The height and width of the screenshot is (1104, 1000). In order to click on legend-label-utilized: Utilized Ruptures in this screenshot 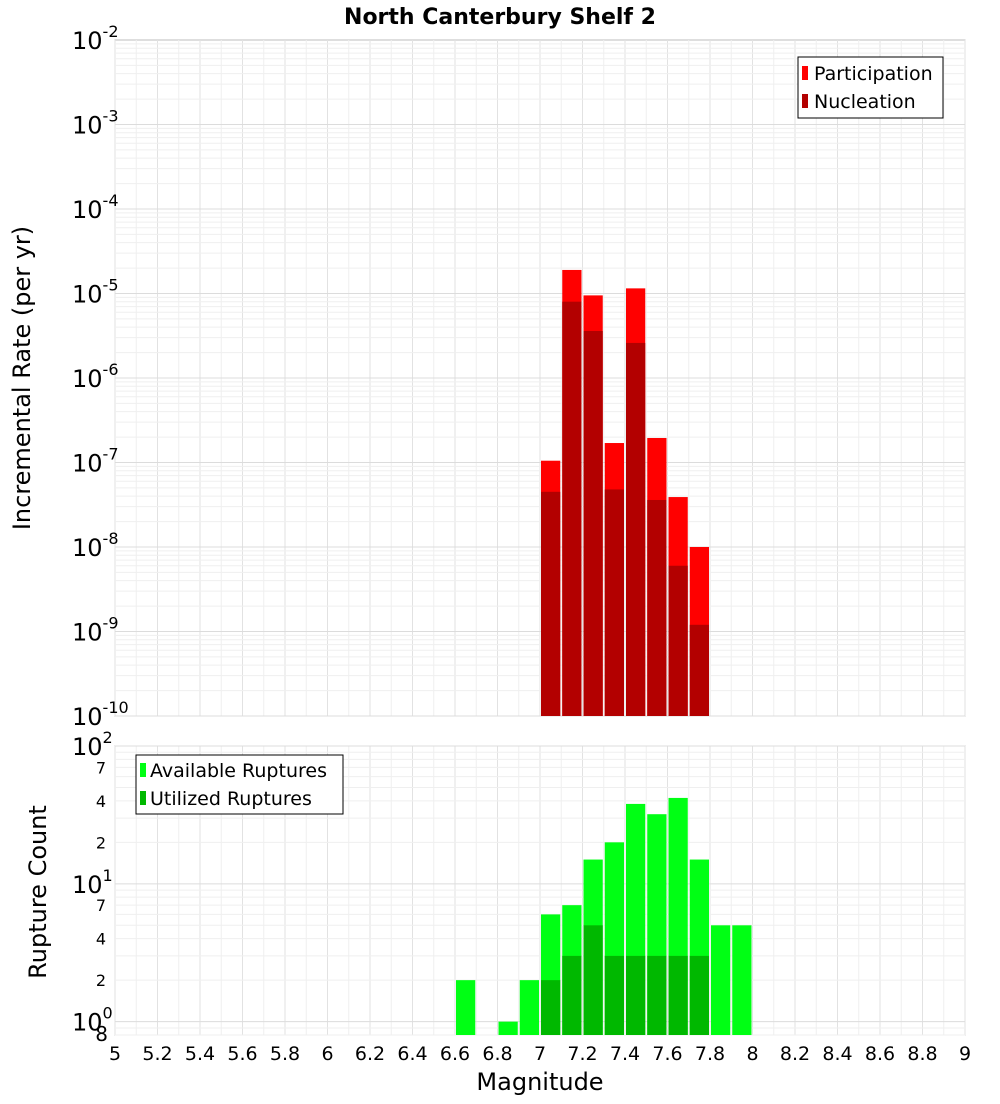, I will do `click(231, 799)`.